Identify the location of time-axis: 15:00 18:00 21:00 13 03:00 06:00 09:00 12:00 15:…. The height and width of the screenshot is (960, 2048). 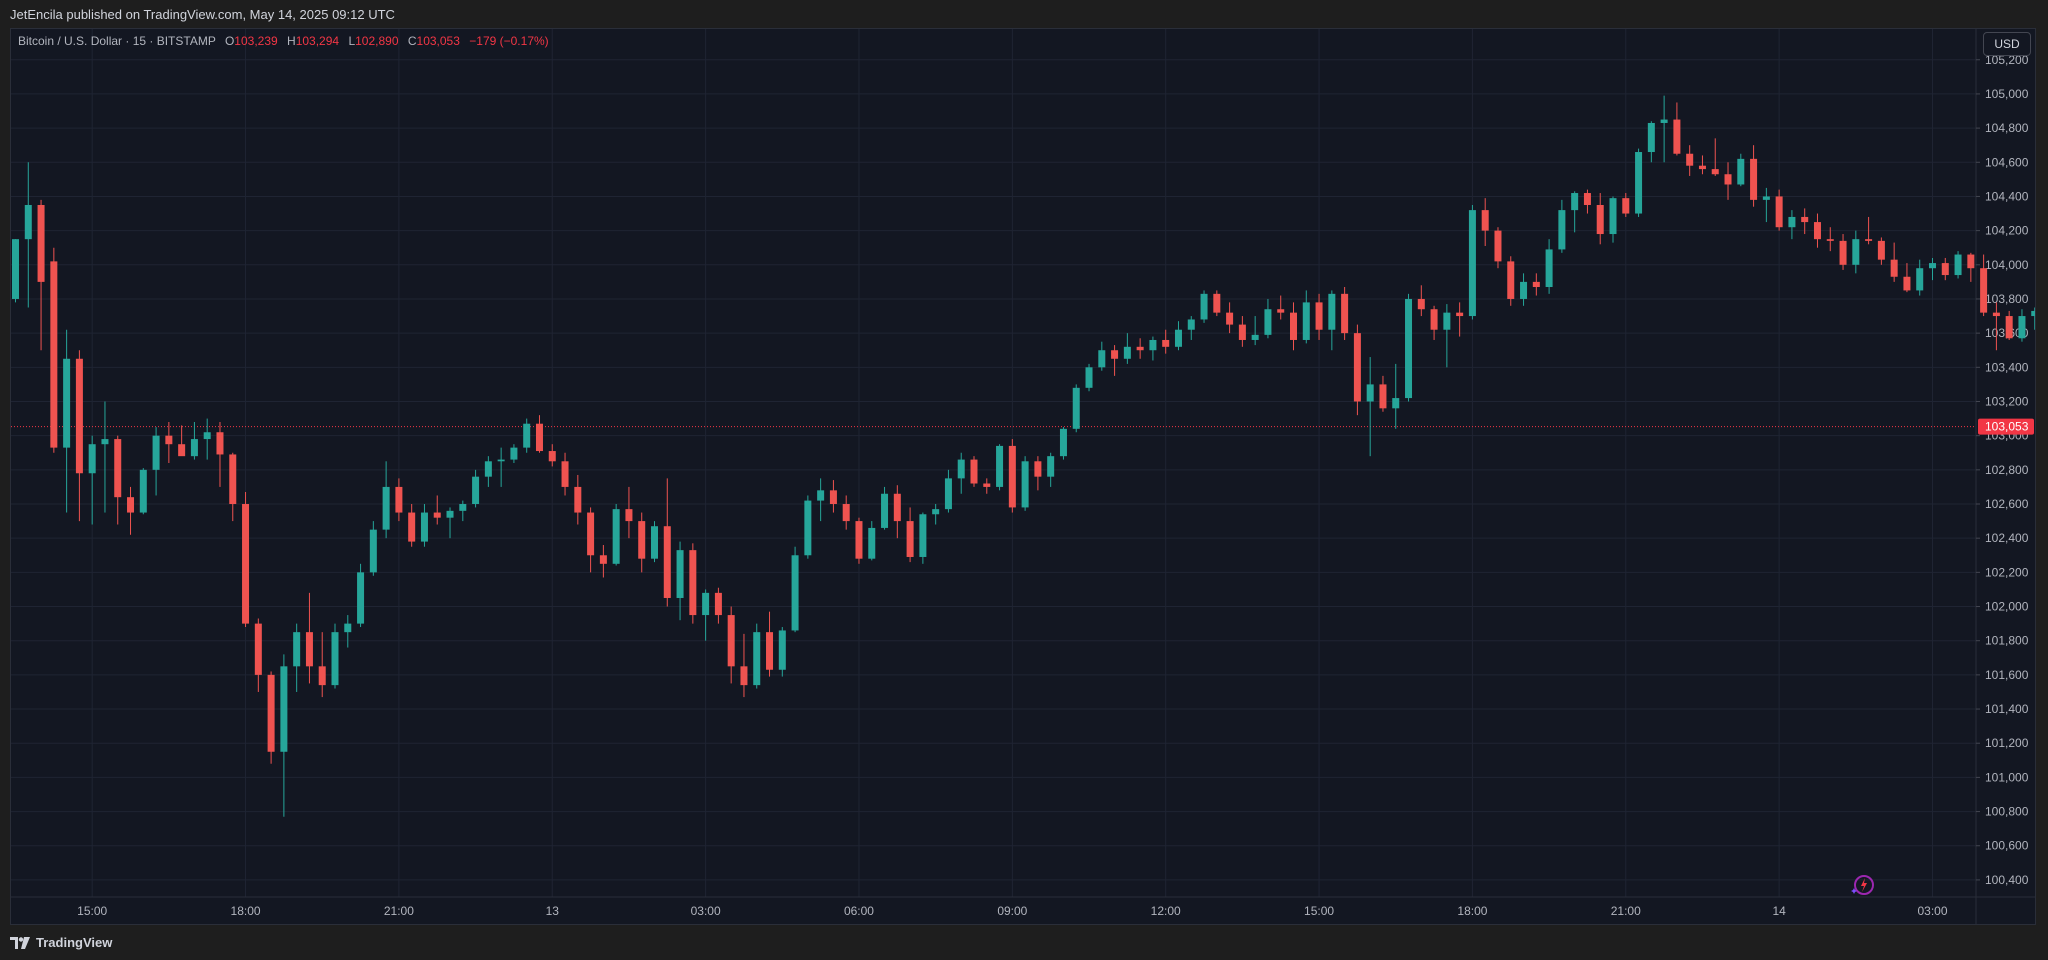
(1023, 907).